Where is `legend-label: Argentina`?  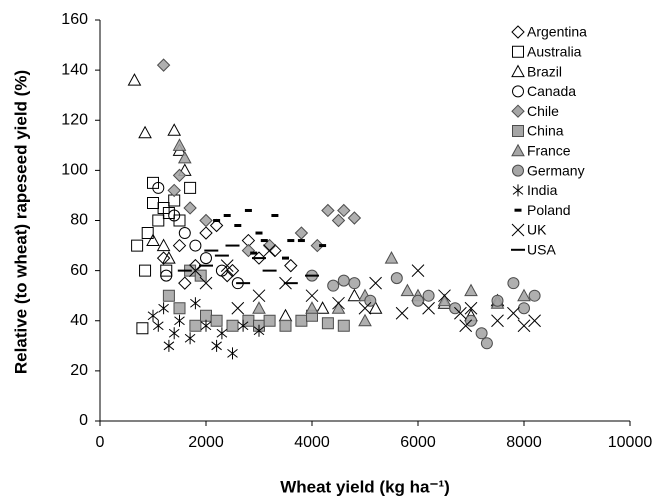 legend-label: Argentina is located at coordinates (557, 32).